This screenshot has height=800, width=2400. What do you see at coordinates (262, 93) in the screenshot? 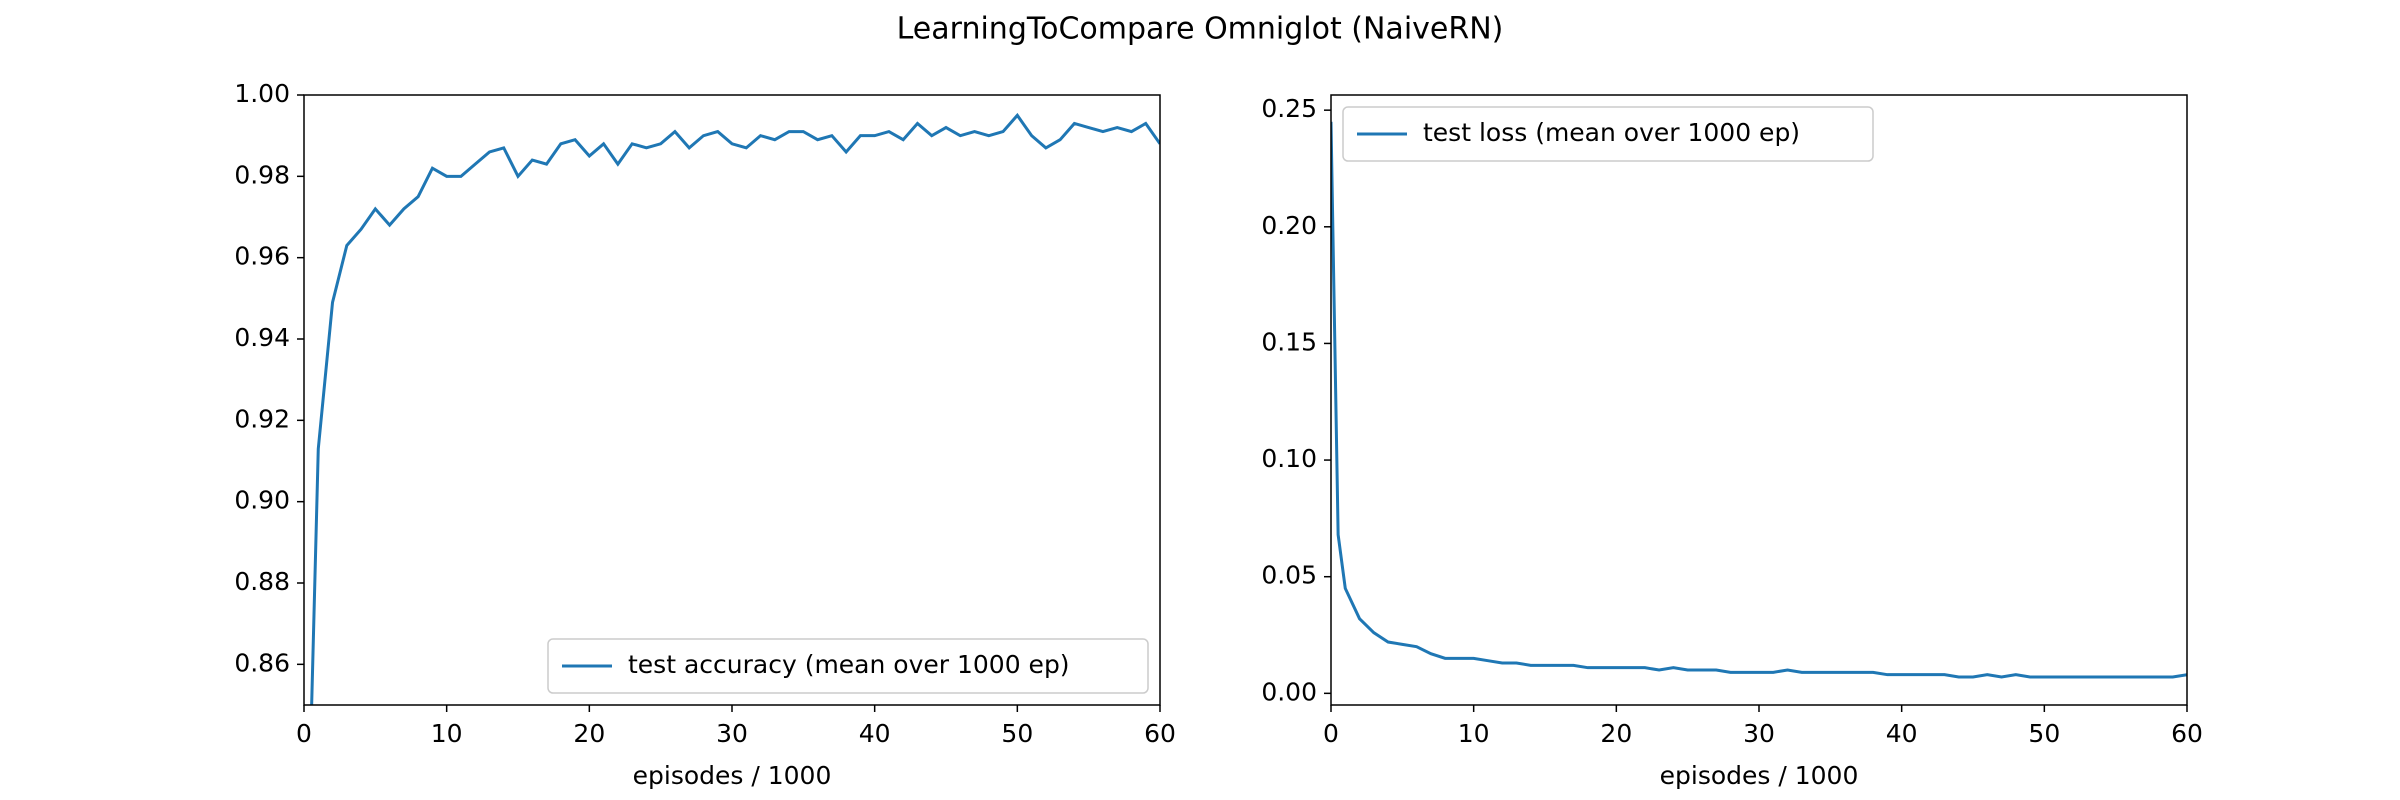
I see `y-tick-label: 1.00` at bounding box center [262, 93].